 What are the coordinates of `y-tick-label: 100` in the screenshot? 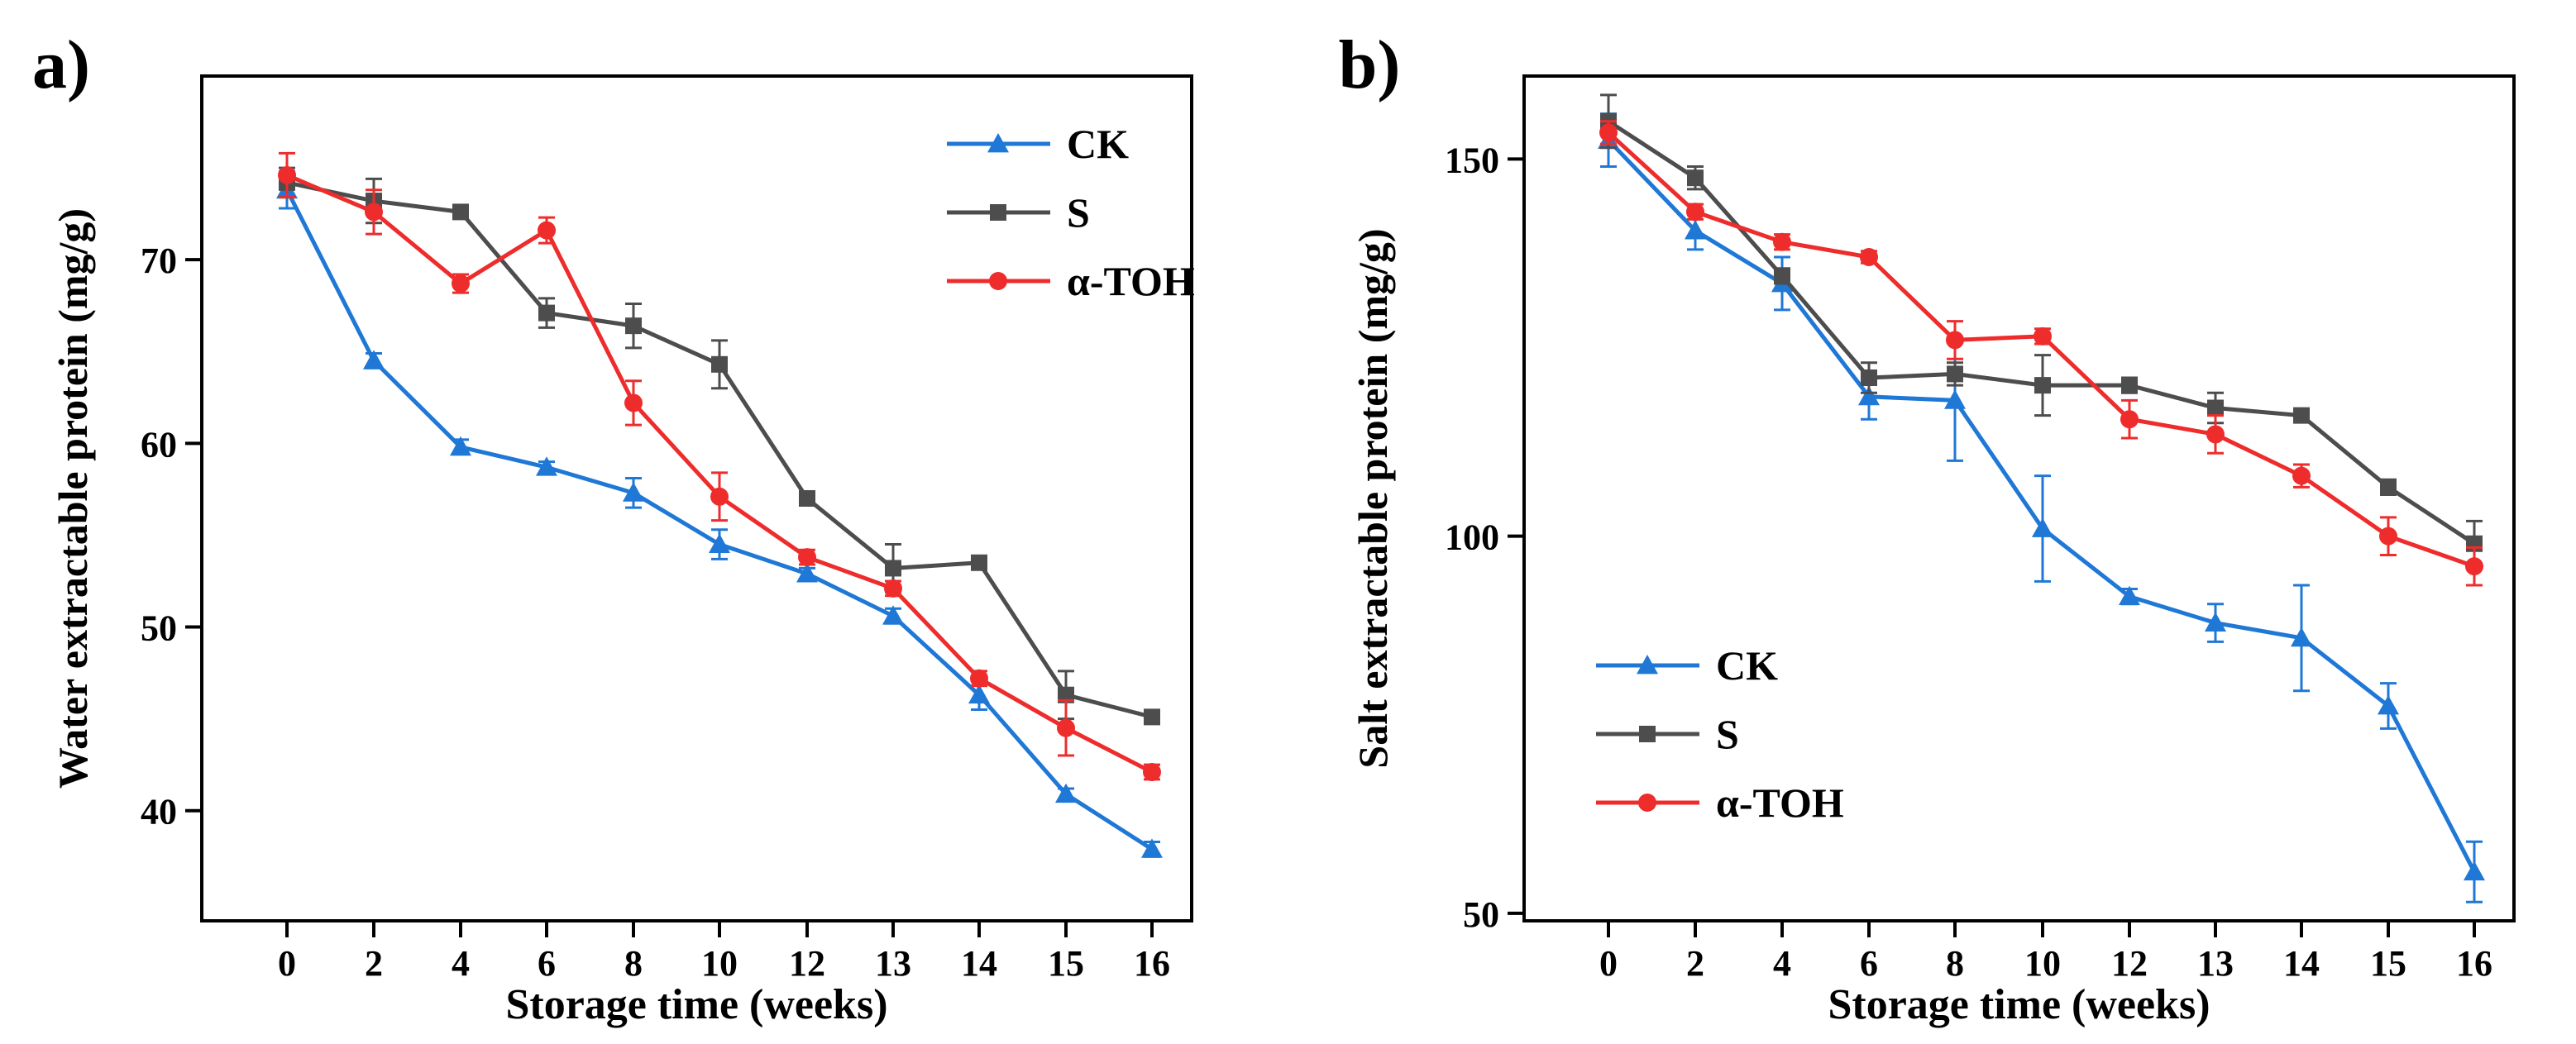 It's located at (1472, 538).